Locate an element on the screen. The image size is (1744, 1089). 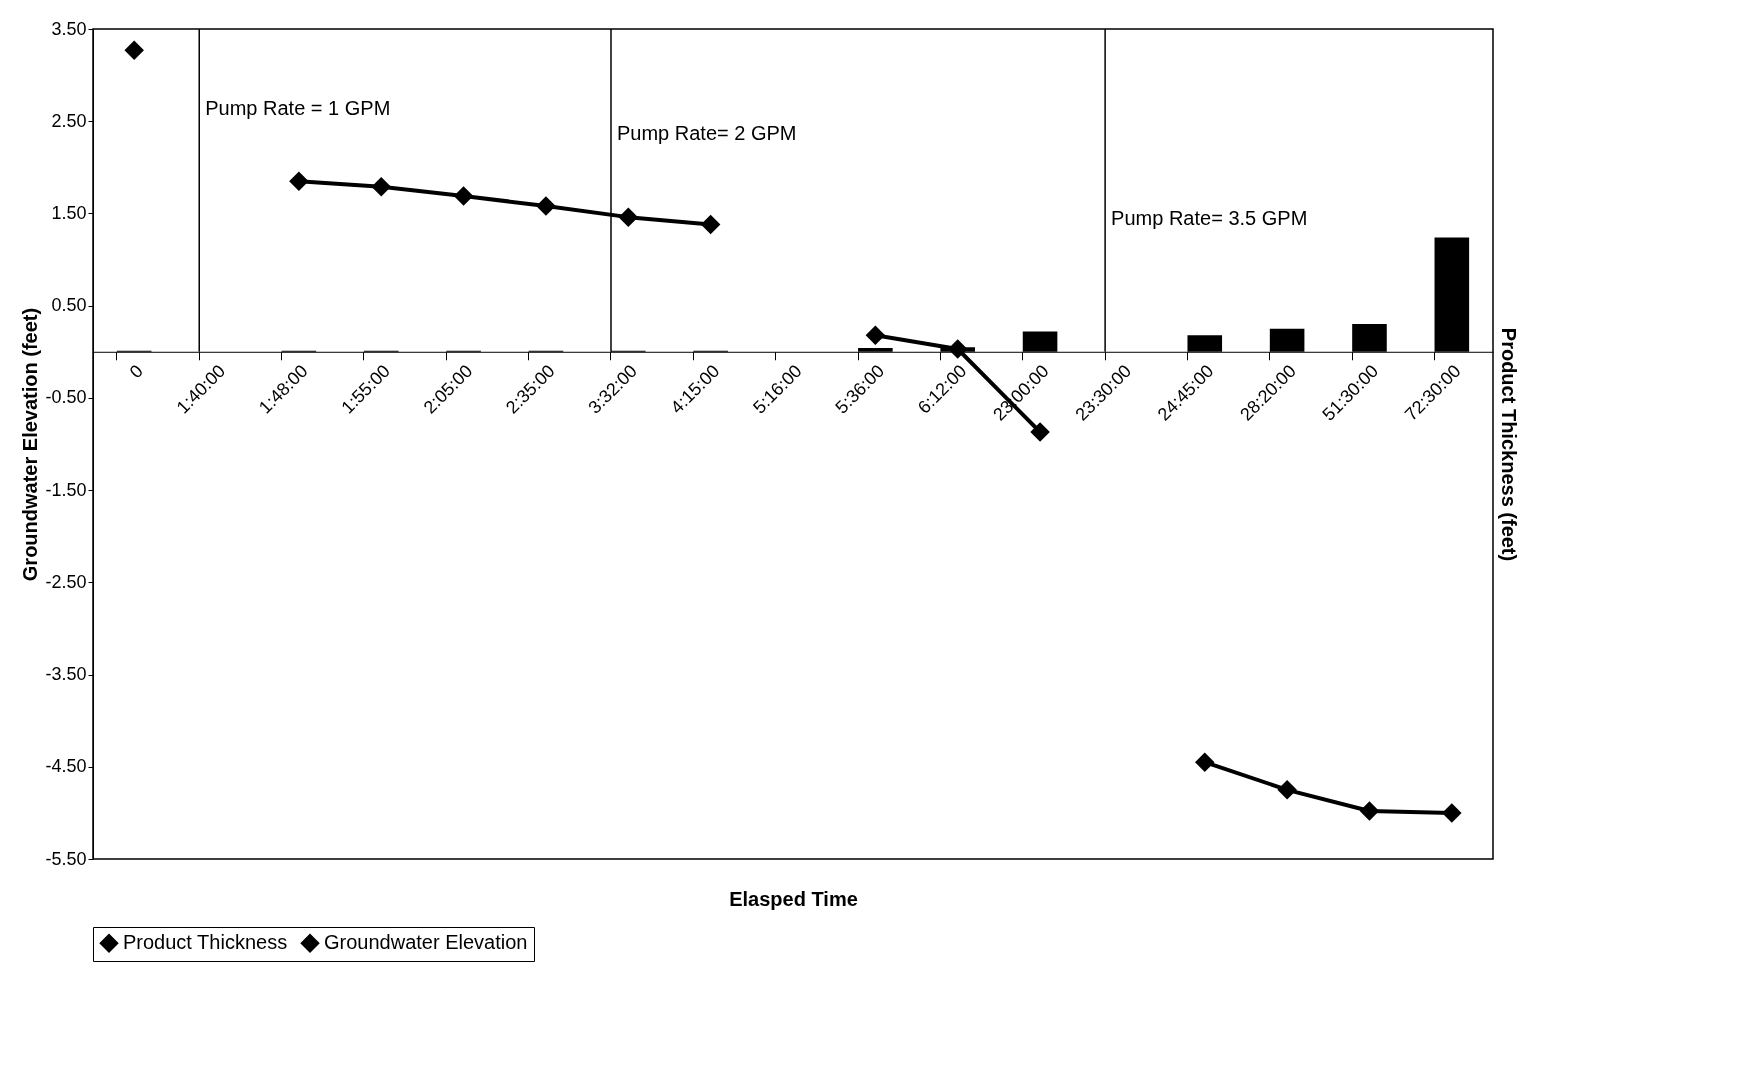
y2-axis-title: Product Thickness (feet) is located at coordinates (1508, 444).